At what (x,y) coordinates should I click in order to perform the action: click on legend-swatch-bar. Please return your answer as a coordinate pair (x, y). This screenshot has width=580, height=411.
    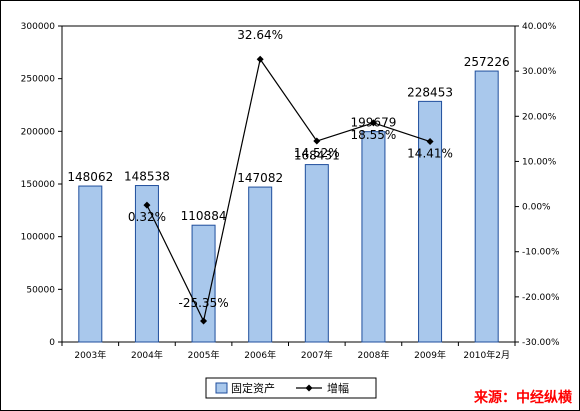
    Looking at the image, I should click on (221, 388).